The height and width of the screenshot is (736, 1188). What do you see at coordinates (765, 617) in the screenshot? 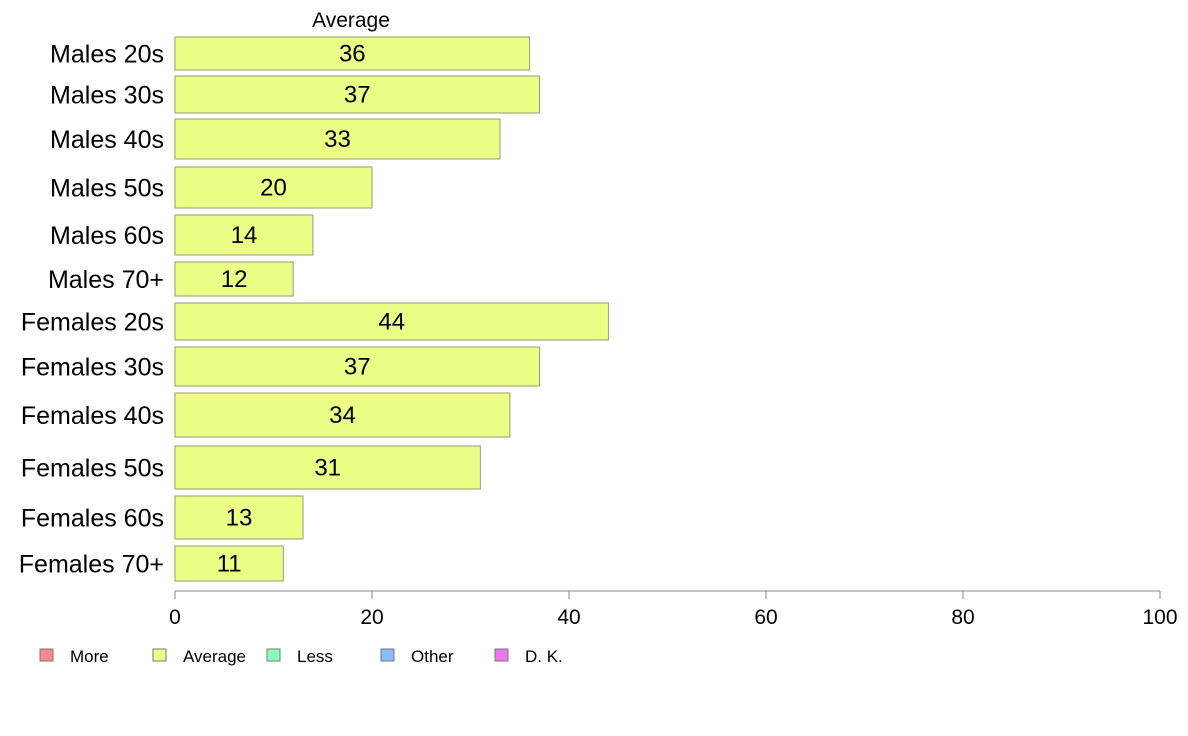
I see `x-tick-label: 60` at bounding box center [765, 617].